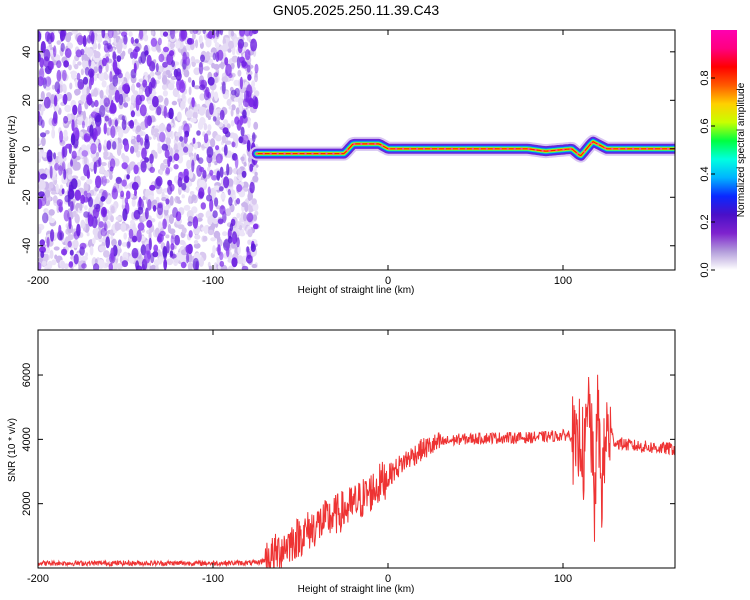 The height and width of the screenshot is (600, 750). What do you see at coordinates (38, 579) in the screenshot?
I see `snr-x-tick-label: -200` at bounding box center [38, 579].